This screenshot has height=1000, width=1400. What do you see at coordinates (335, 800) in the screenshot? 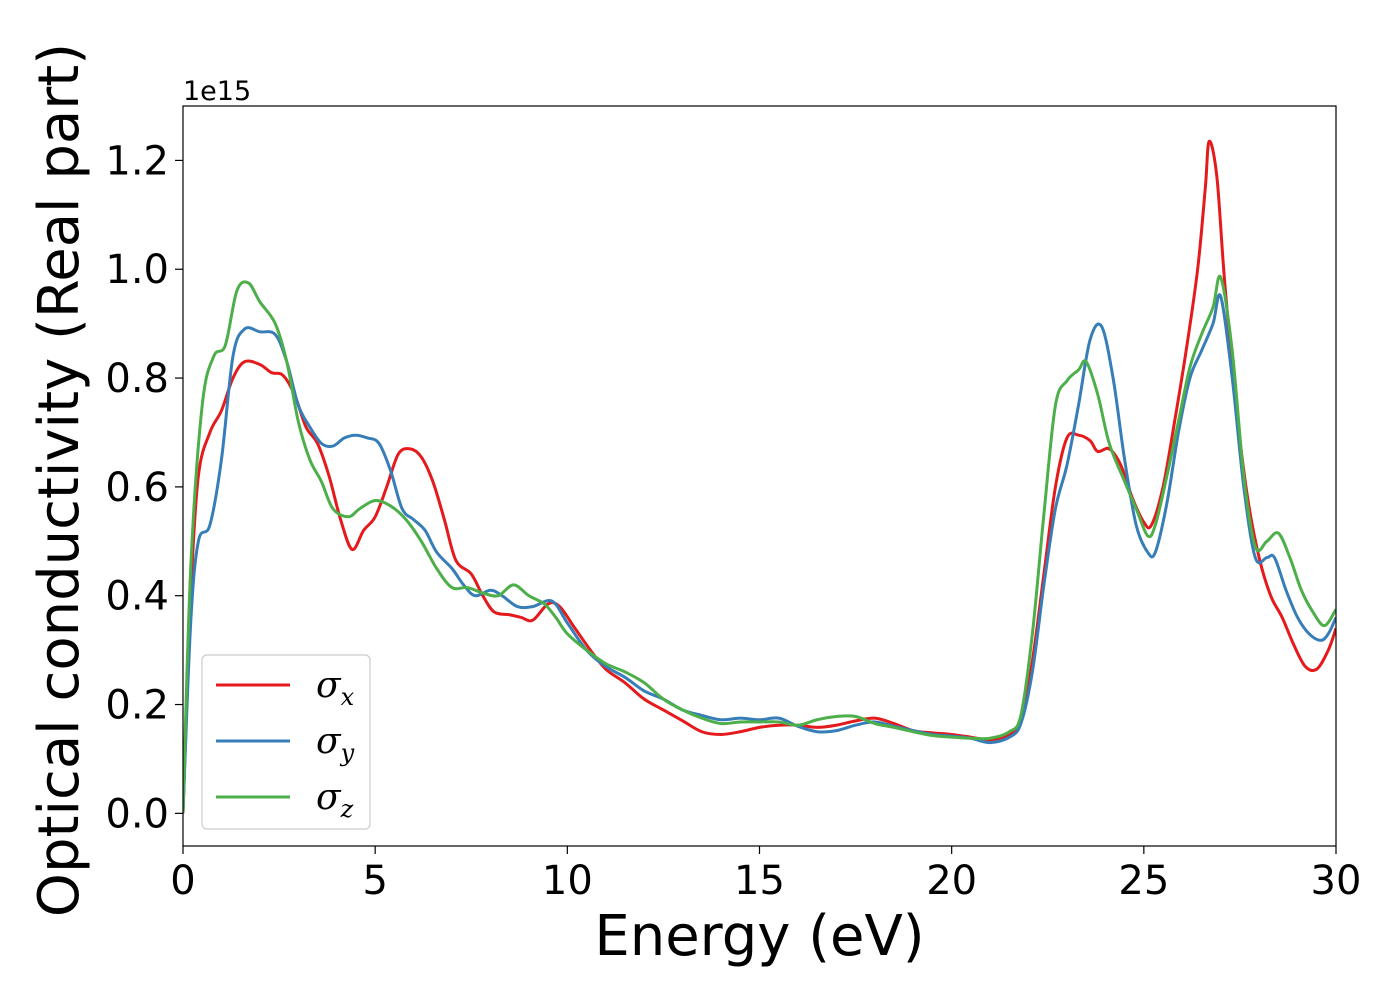
I see `legend-label: σz` at bounding box center [335, 800].